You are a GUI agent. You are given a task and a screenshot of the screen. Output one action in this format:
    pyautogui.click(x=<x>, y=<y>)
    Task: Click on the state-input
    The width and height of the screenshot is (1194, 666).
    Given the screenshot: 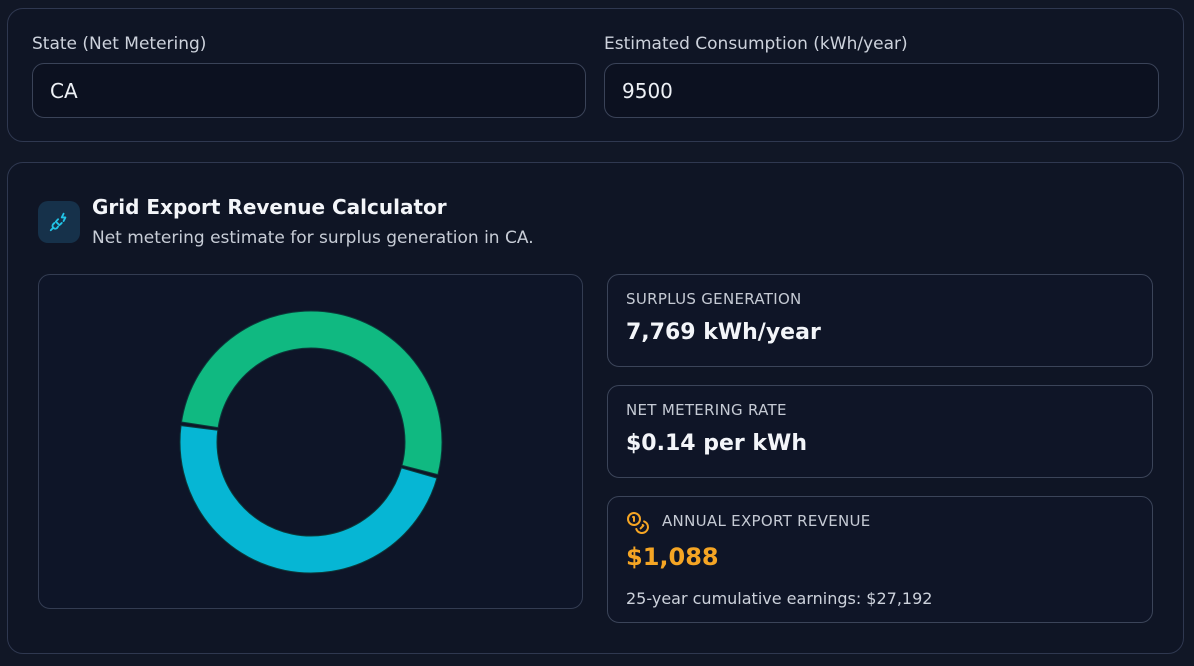 What is the action you would take?
    pyautogui.click(x=309, y=90)
    